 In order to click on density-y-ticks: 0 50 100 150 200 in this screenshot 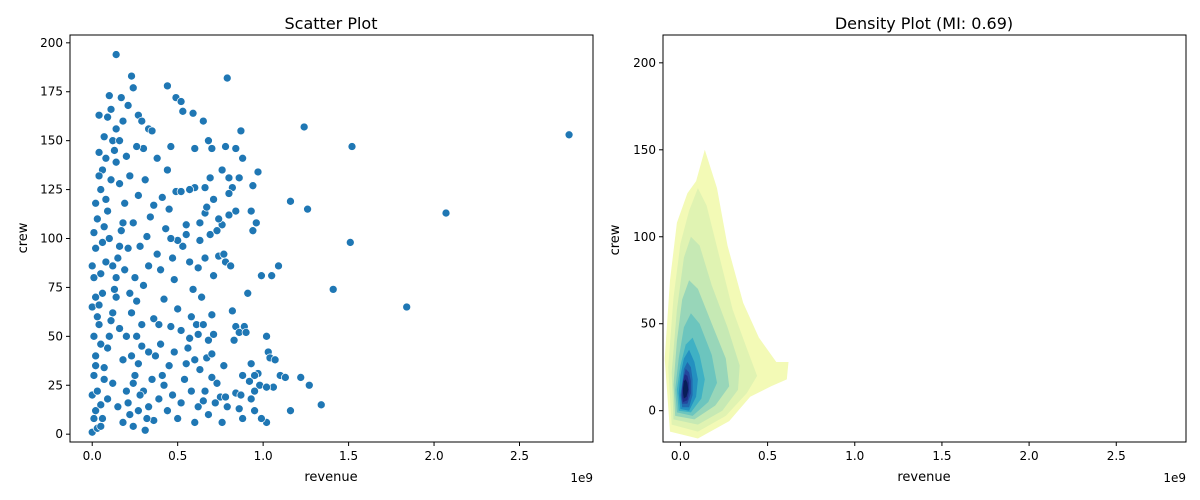, I will do `click(648, 237)`.